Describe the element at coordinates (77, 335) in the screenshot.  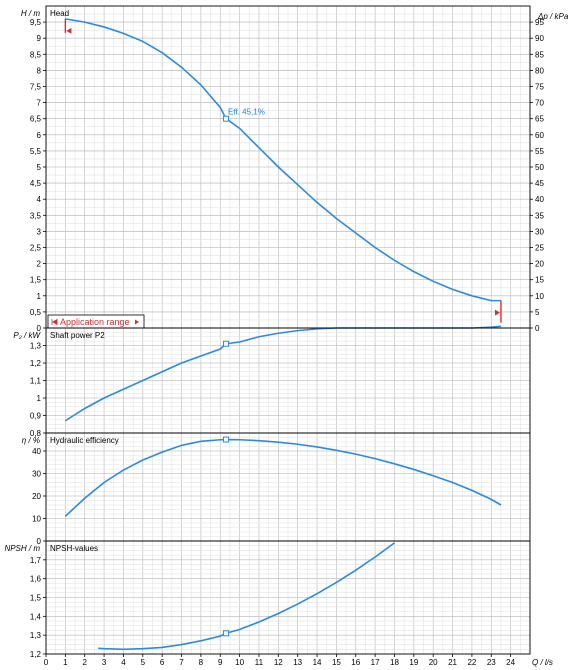
I see `panel-title: Shaft power P2` at that location.